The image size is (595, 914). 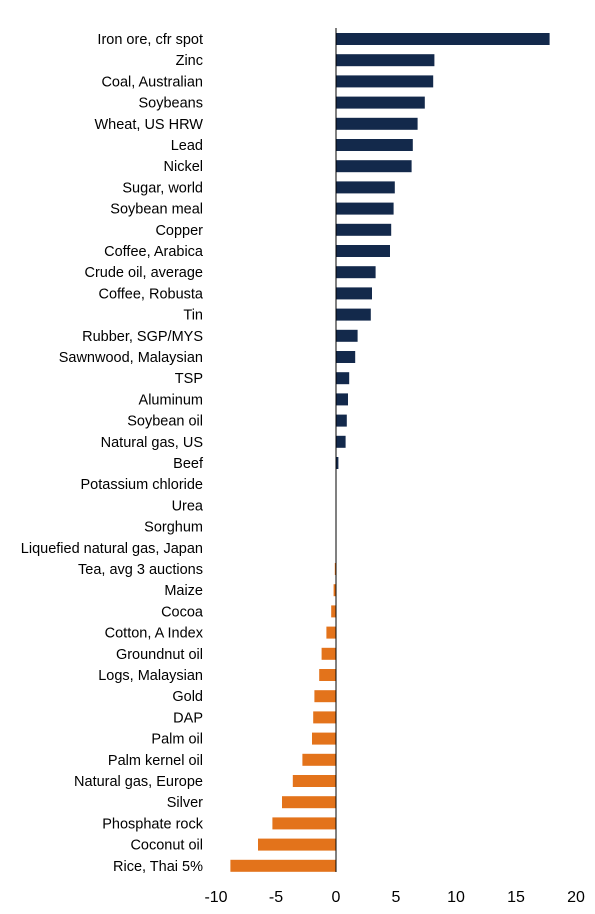 What do you see at coordinates (193, 316) in the screenshot?
I see `category-label-tin: Tin` at bounding box center [193, 316].